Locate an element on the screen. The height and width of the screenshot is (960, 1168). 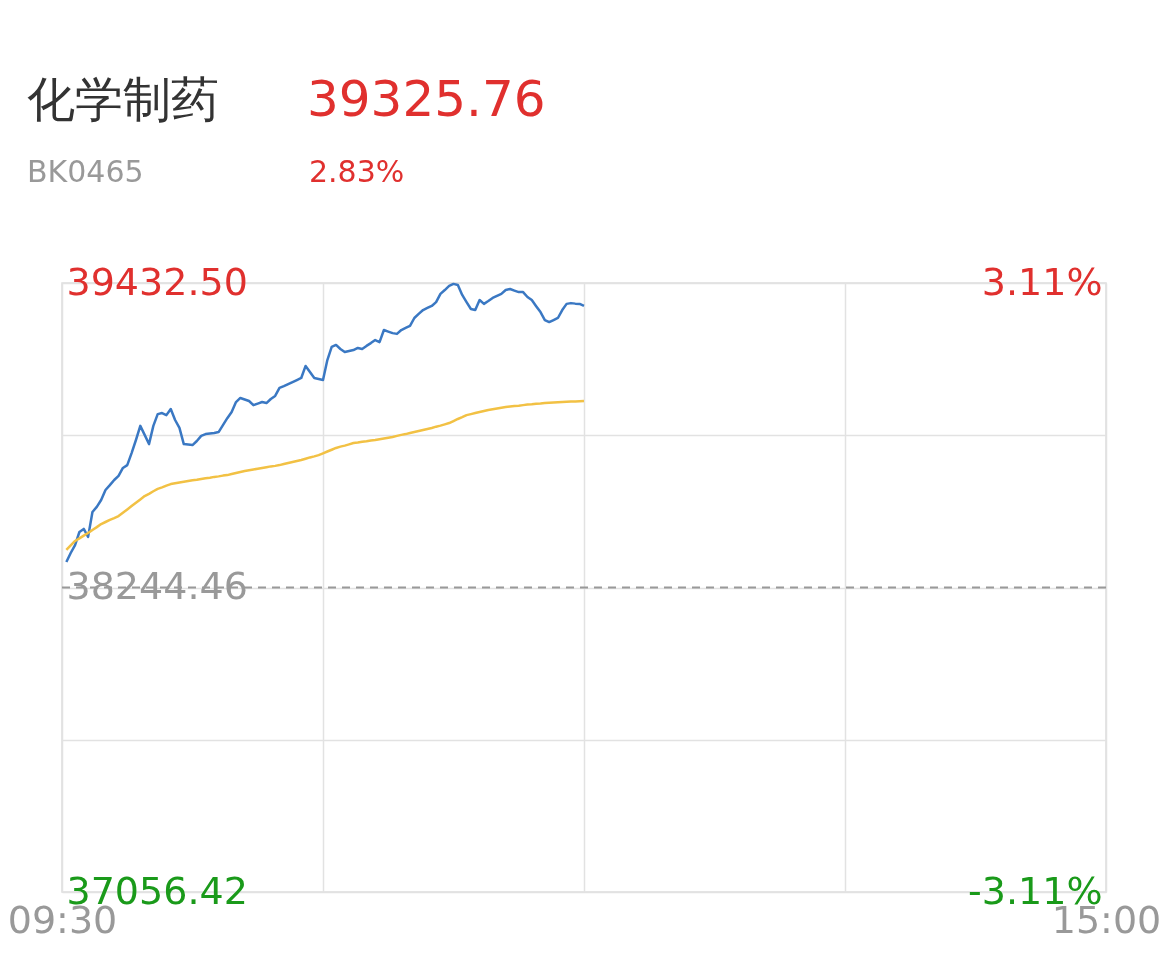
text: 39325.76 is located at coordinates (426, 99).